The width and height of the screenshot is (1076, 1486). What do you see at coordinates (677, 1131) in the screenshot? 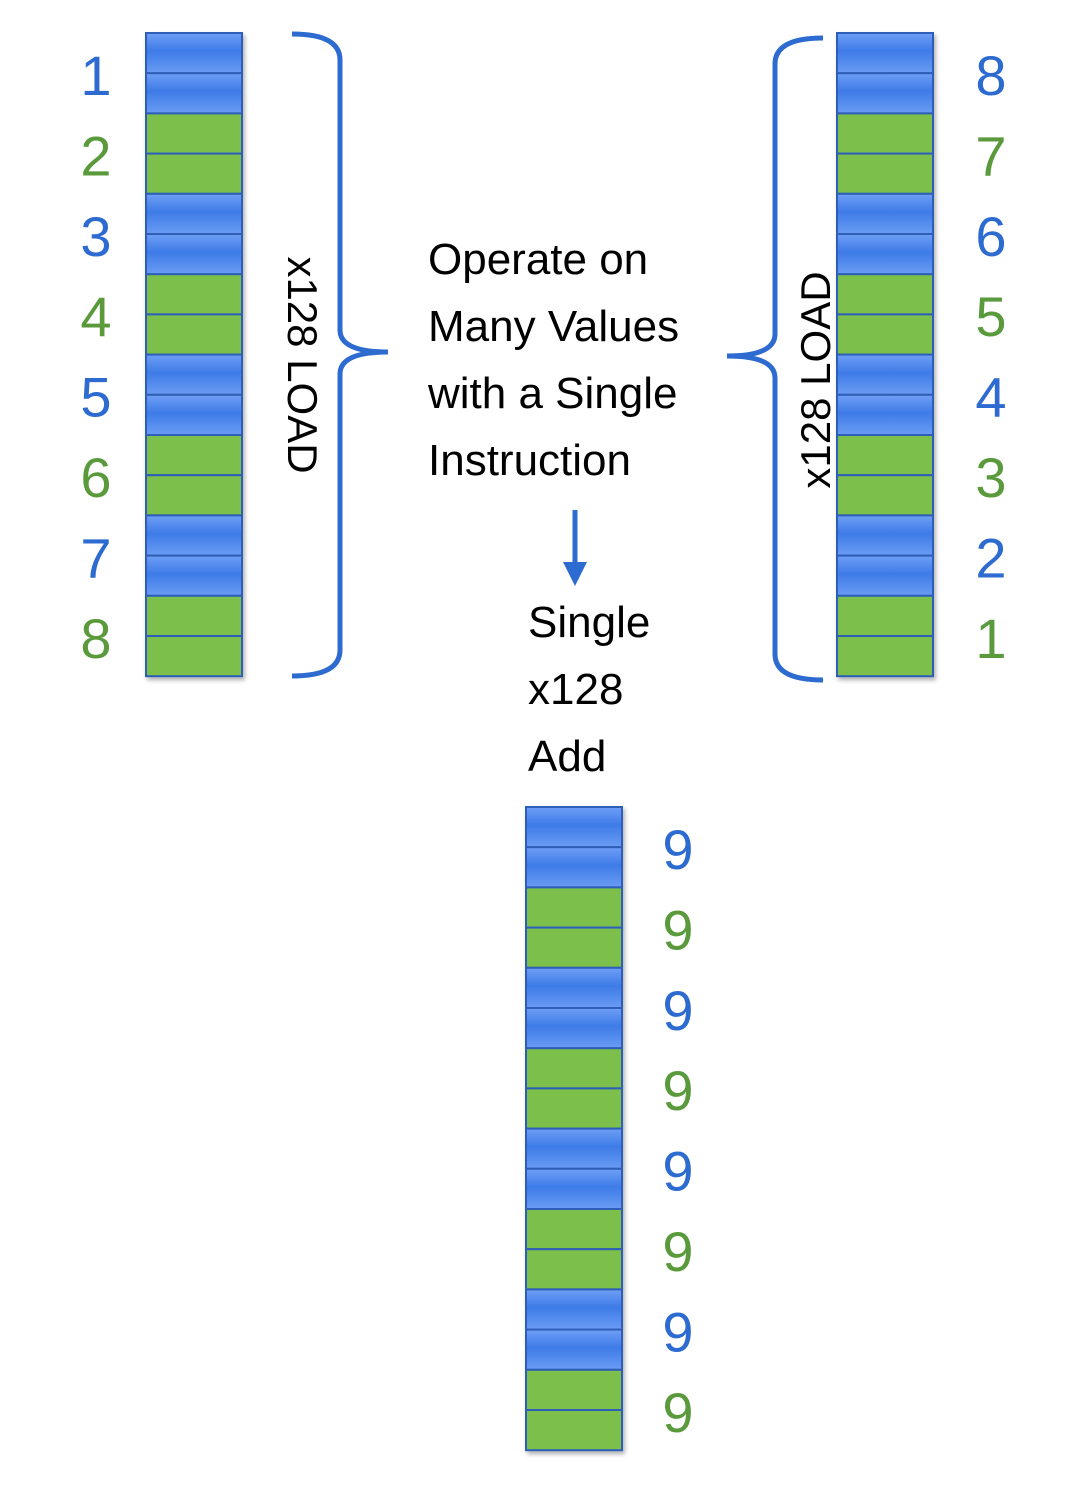
I see `result-number-labels: 9 9 9 9 9 9 9 9` at bounding box center [677, 1131].